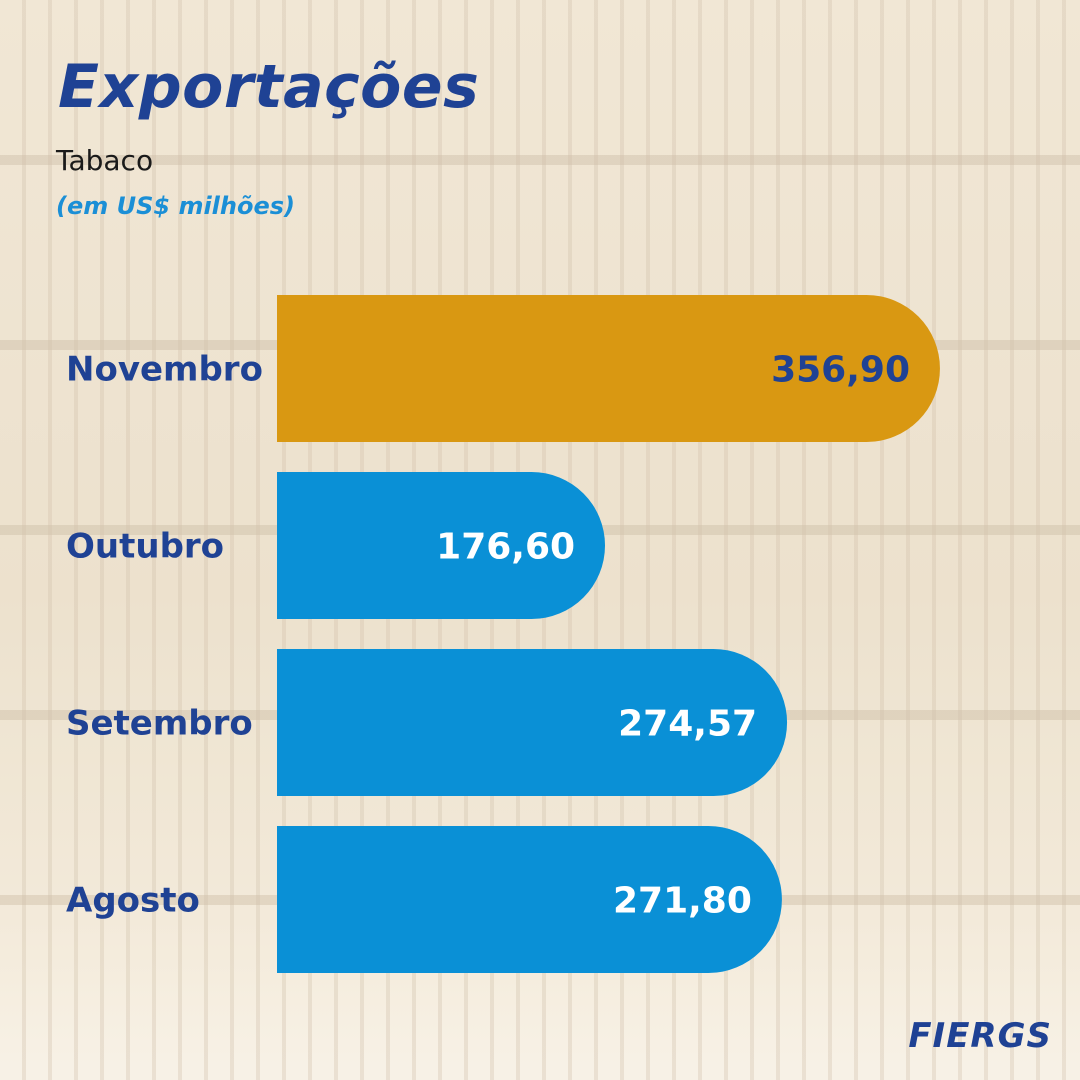  I want to click on value-label-agosto: 271,80, so click(682, 901).